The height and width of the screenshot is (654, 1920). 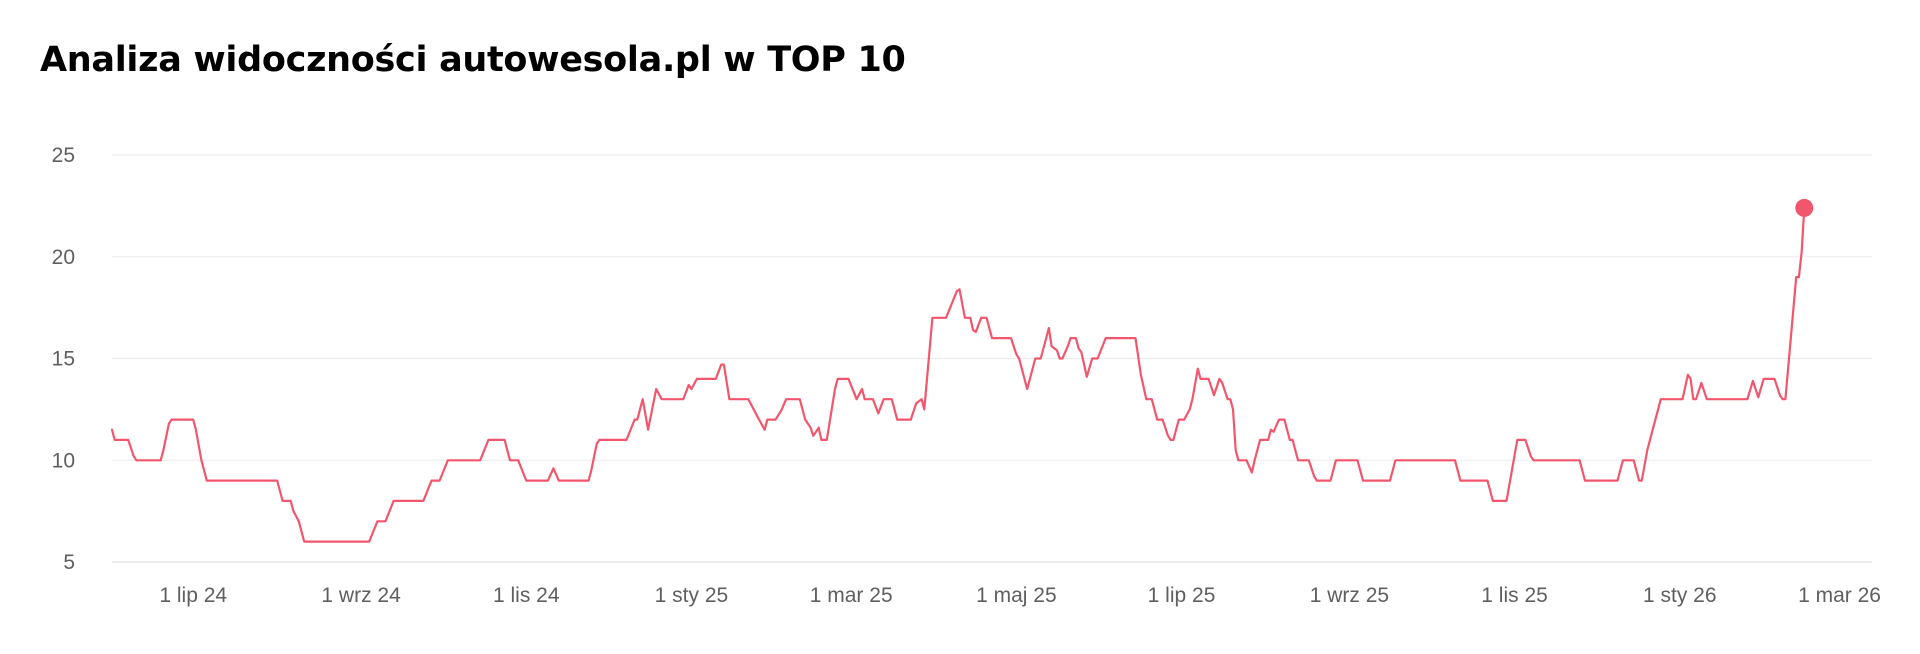 What do you see at coordinates (63, 257) in the screenshot?
I see `y-tick-label: 20` at bounding box center [63, 257].